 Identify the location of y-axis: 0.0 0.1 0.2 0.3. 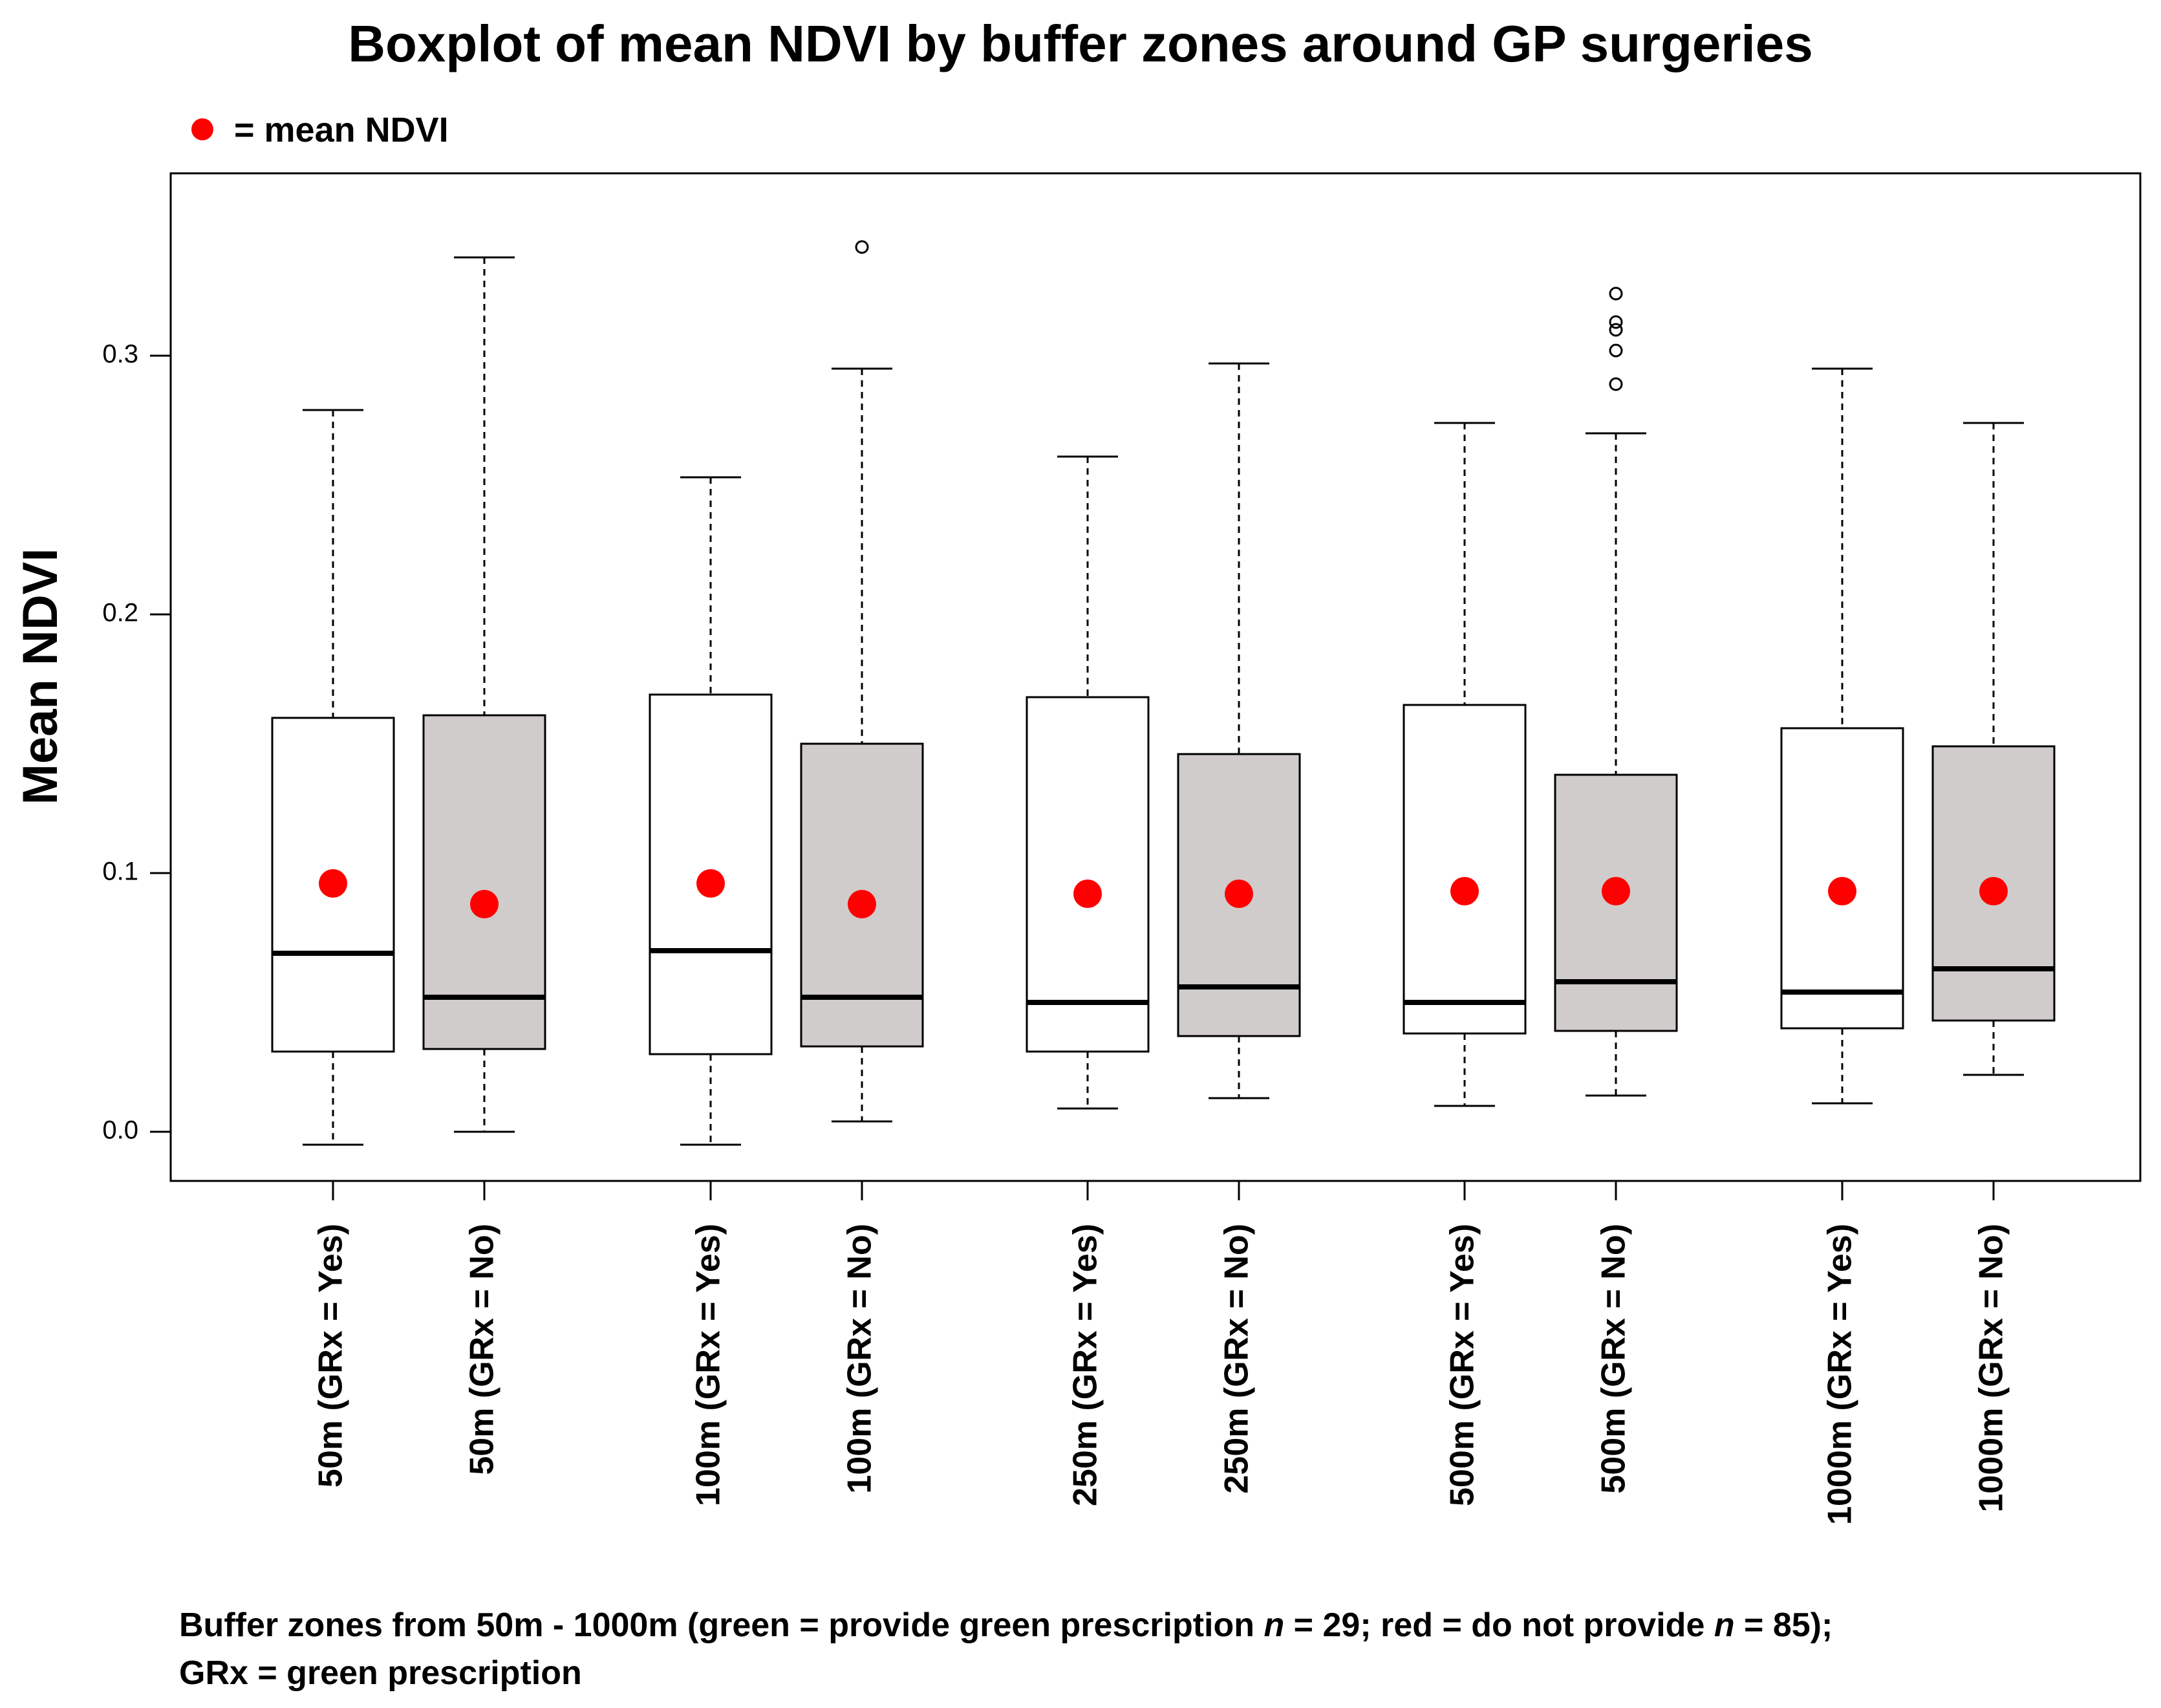
(137, 743).